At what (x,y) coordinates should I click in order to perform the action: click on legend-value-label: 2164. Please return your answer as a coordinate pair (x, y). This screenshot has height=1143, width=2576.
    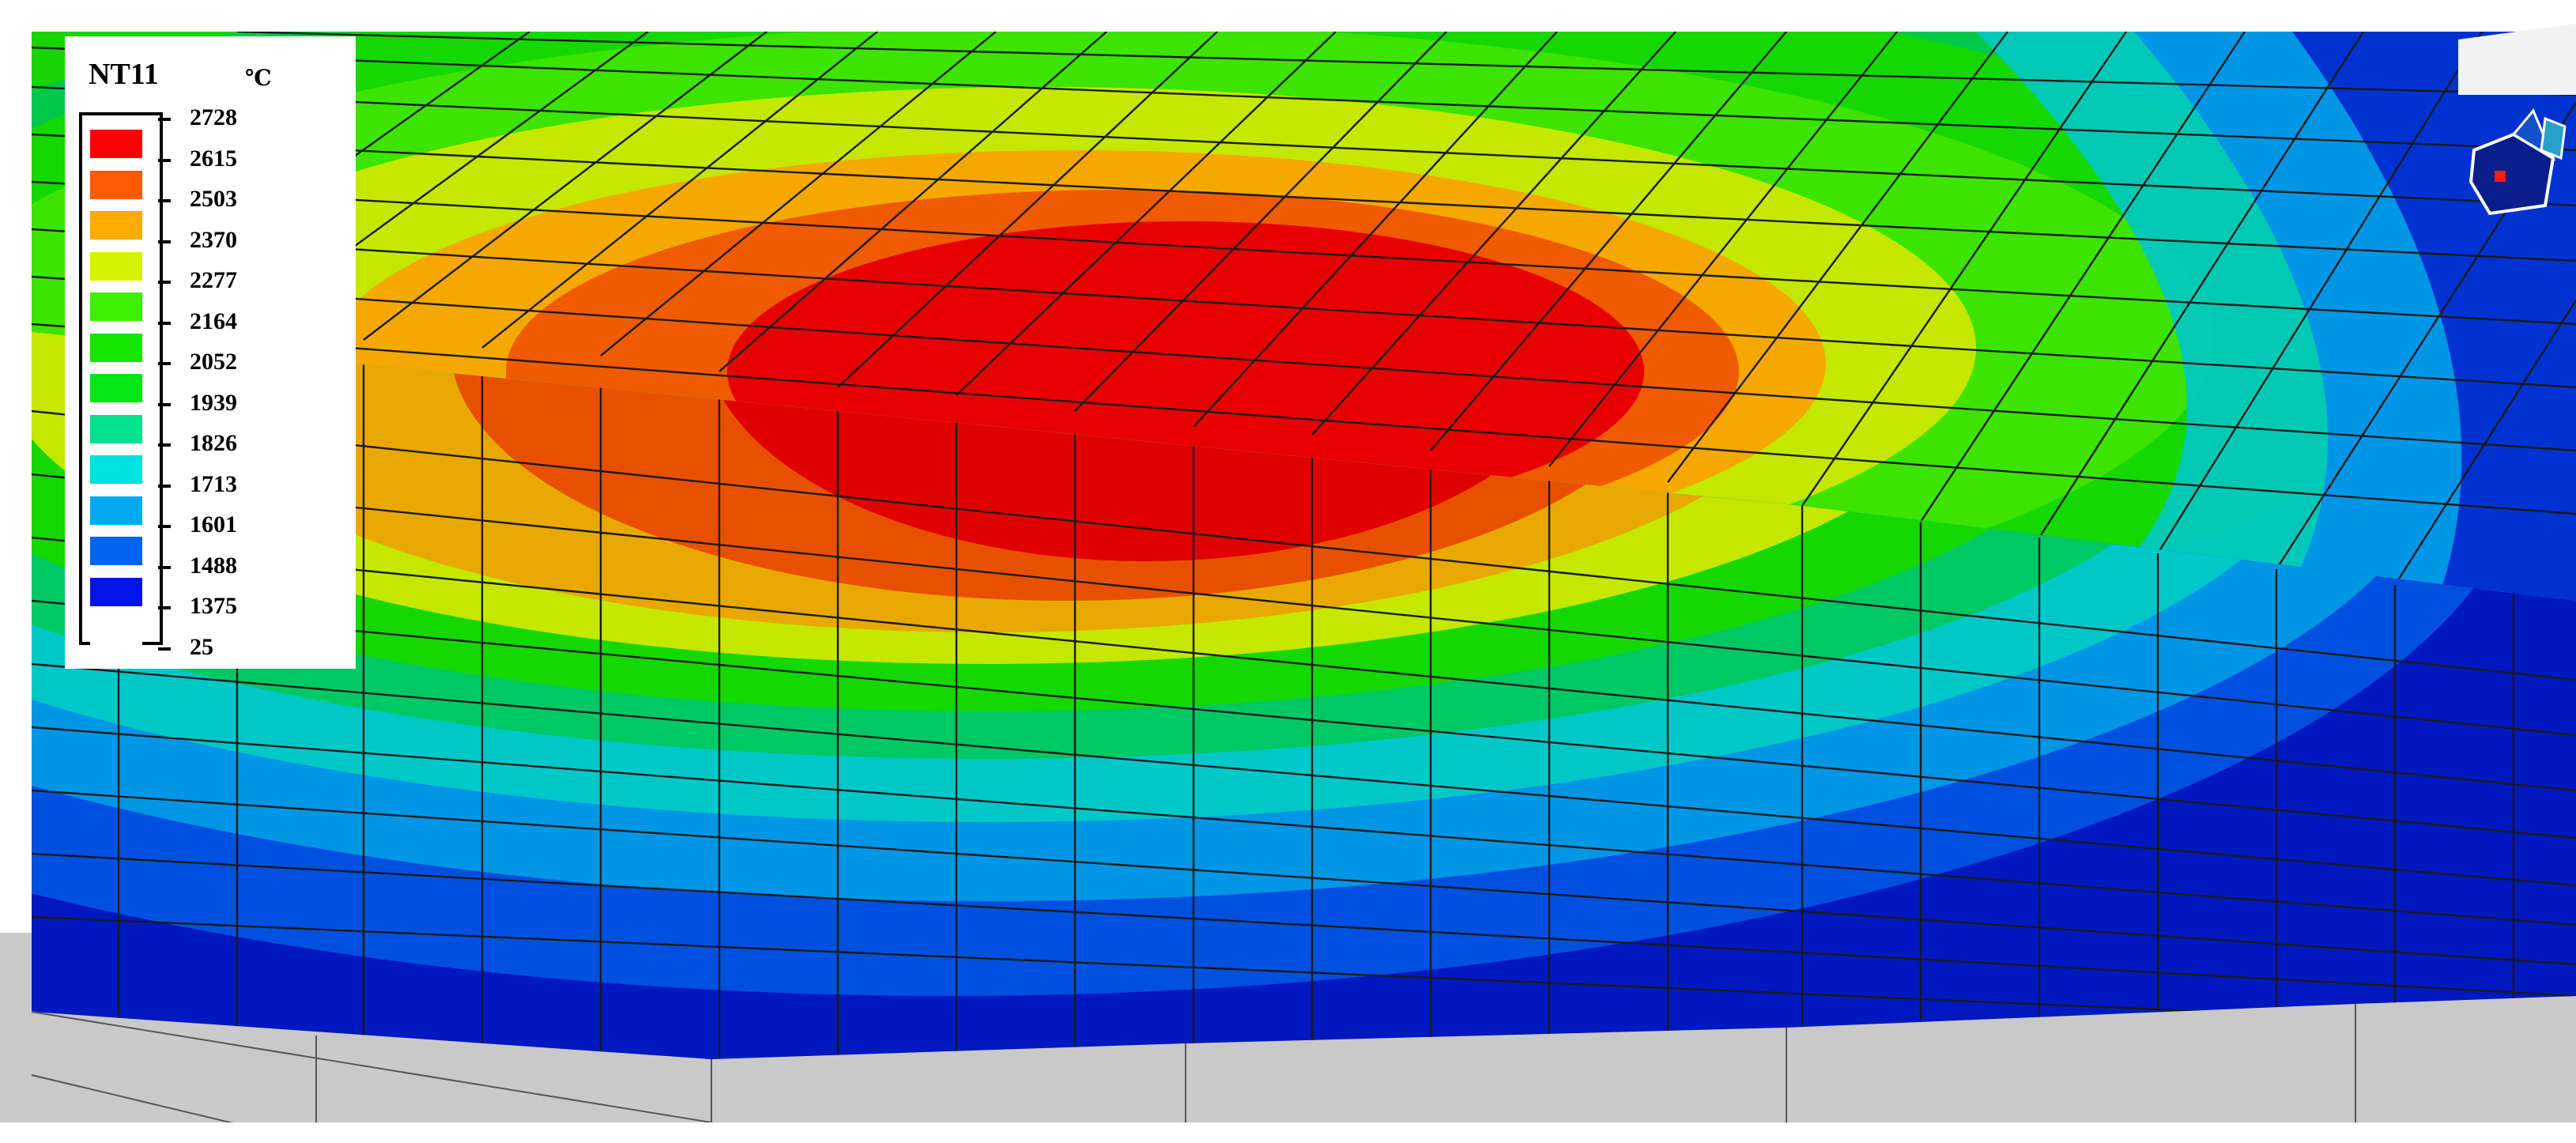
    Looking at the image, I should click on (213, 320).